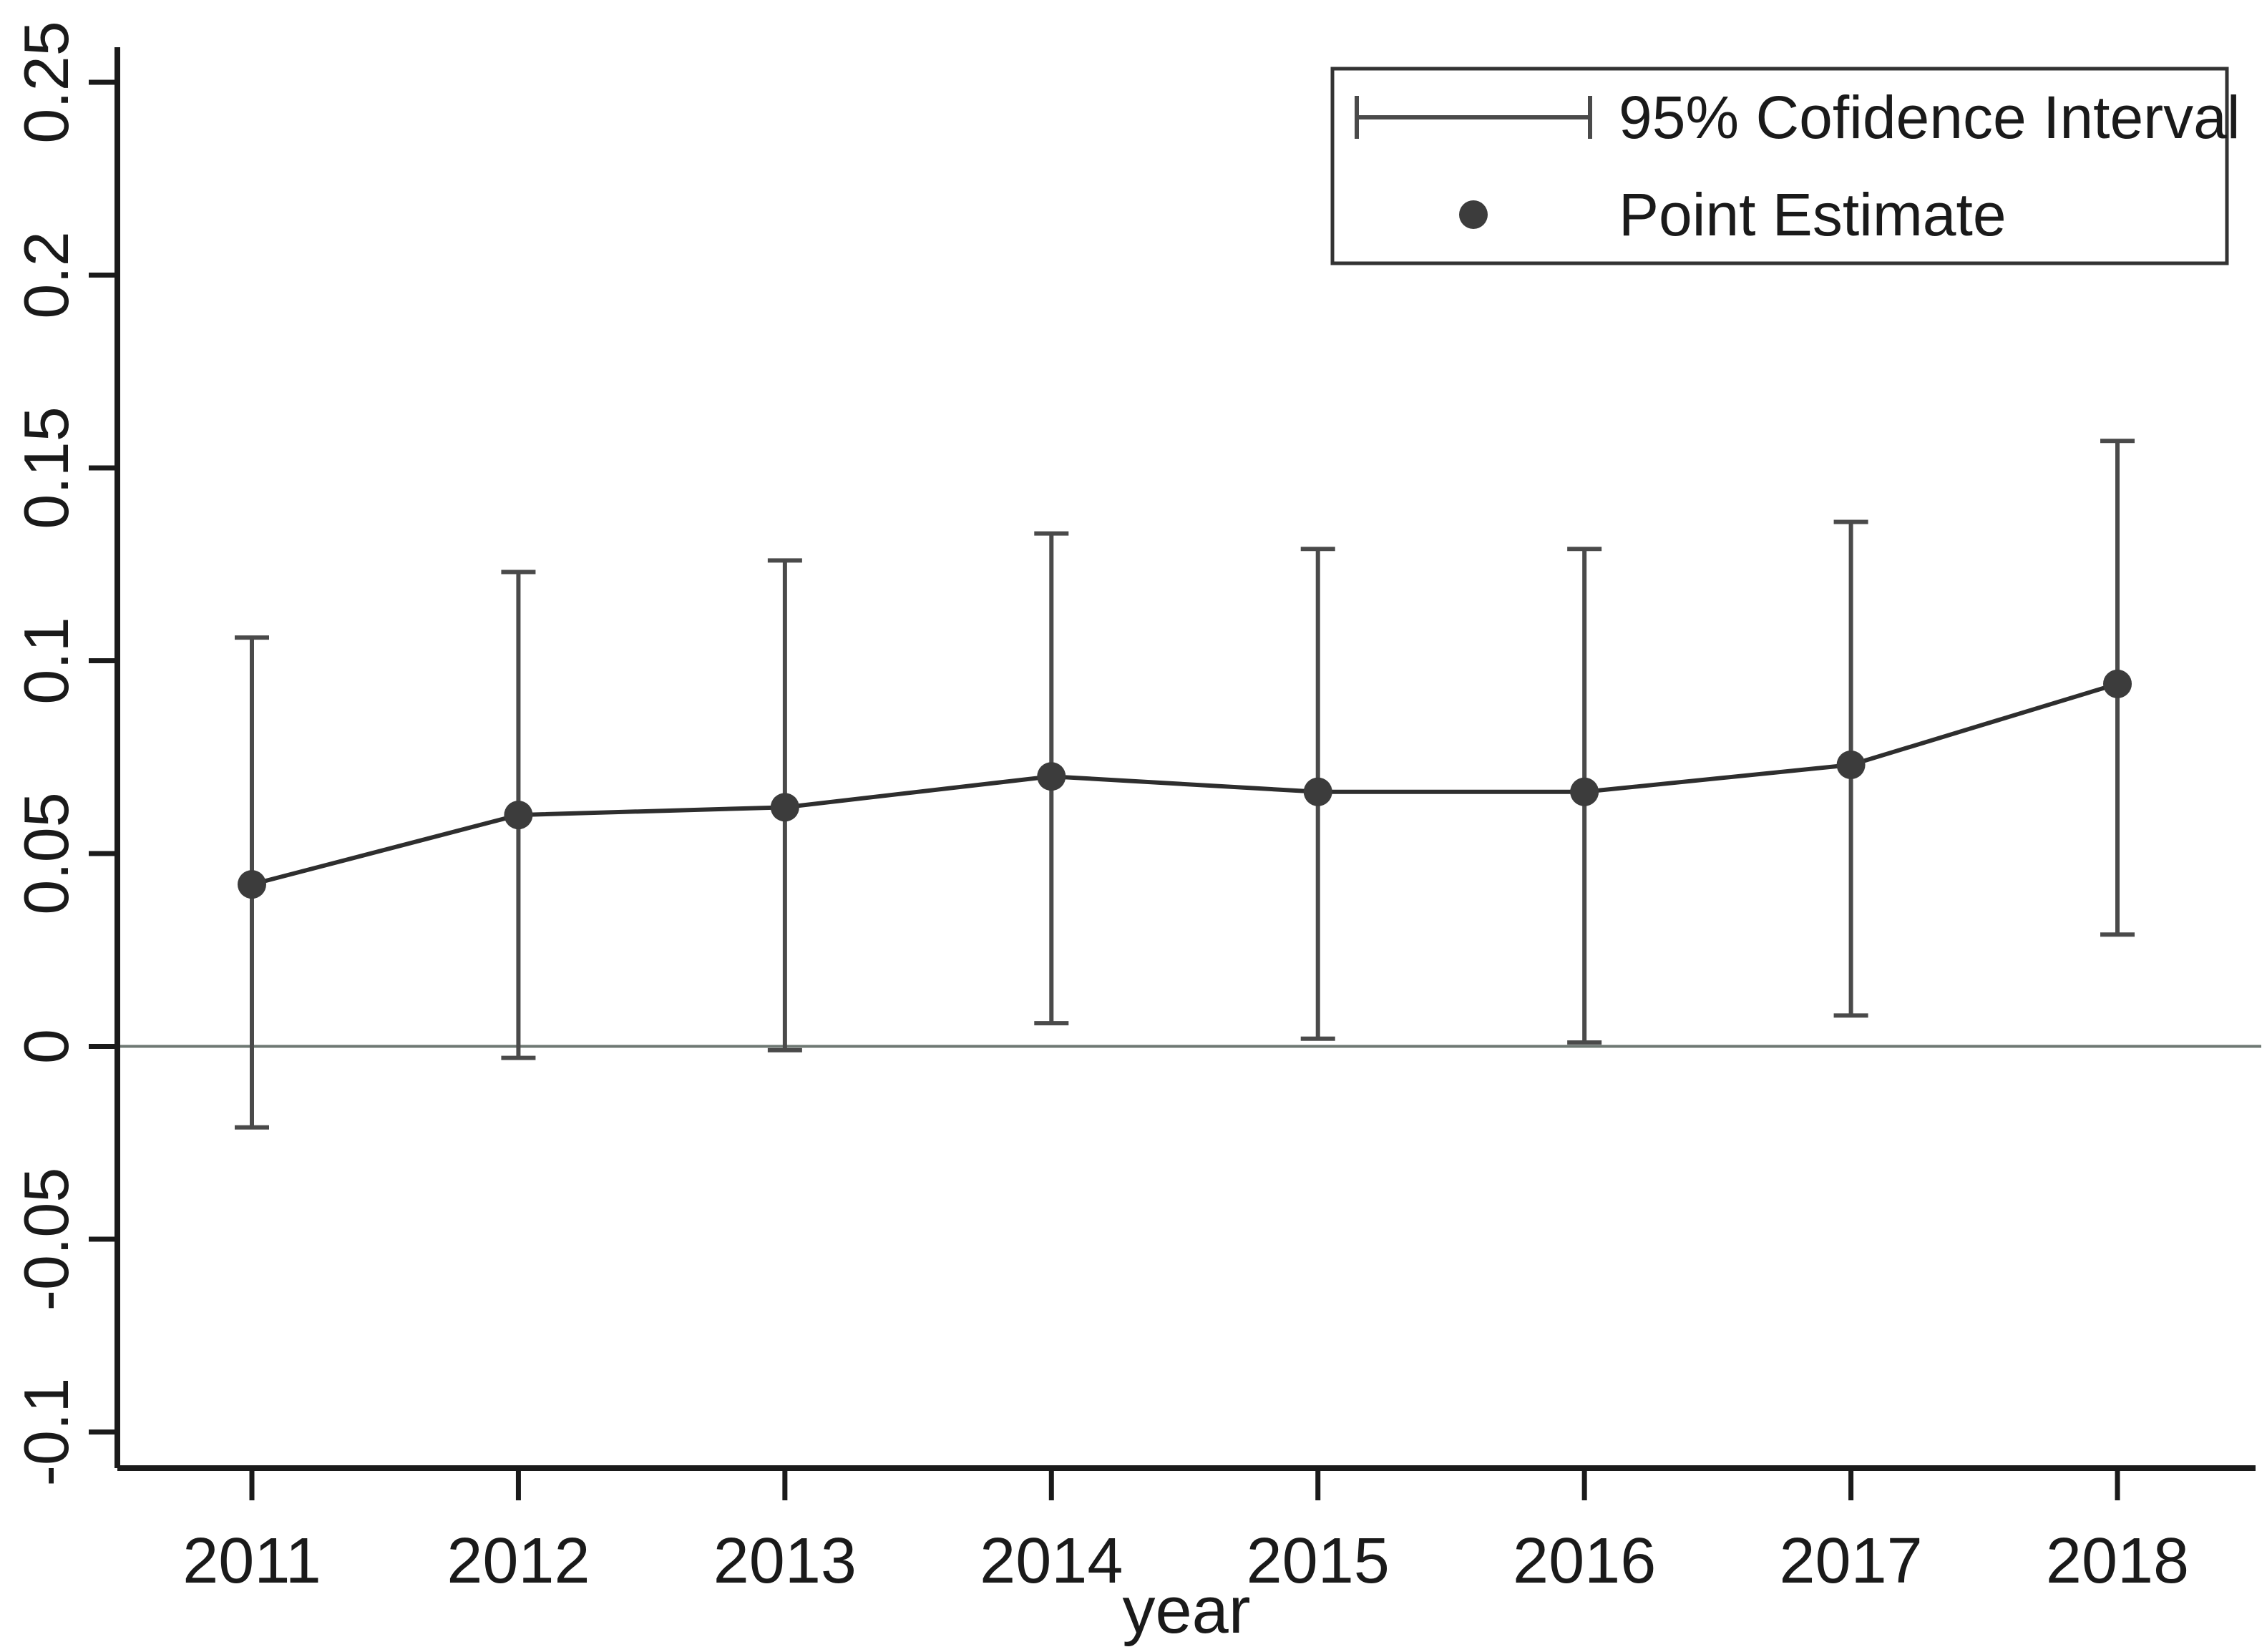  What do you see at coordinates (1813, 214) in the screenshot?
I see `legend-label-point: Point Estimate` at bounding box center [1813, 214].